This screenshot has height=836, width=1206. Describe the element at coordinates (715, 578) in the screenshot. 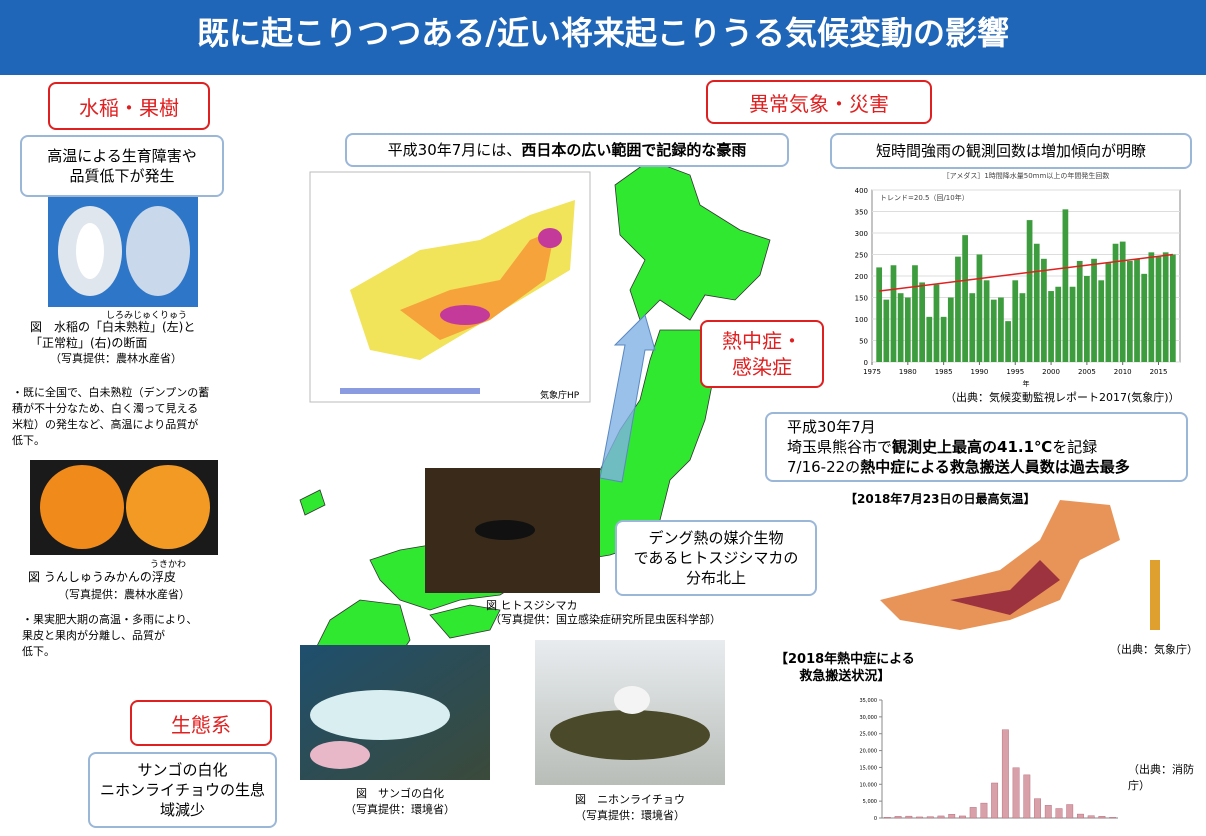

I see `text-line: 分布北上` at that location.